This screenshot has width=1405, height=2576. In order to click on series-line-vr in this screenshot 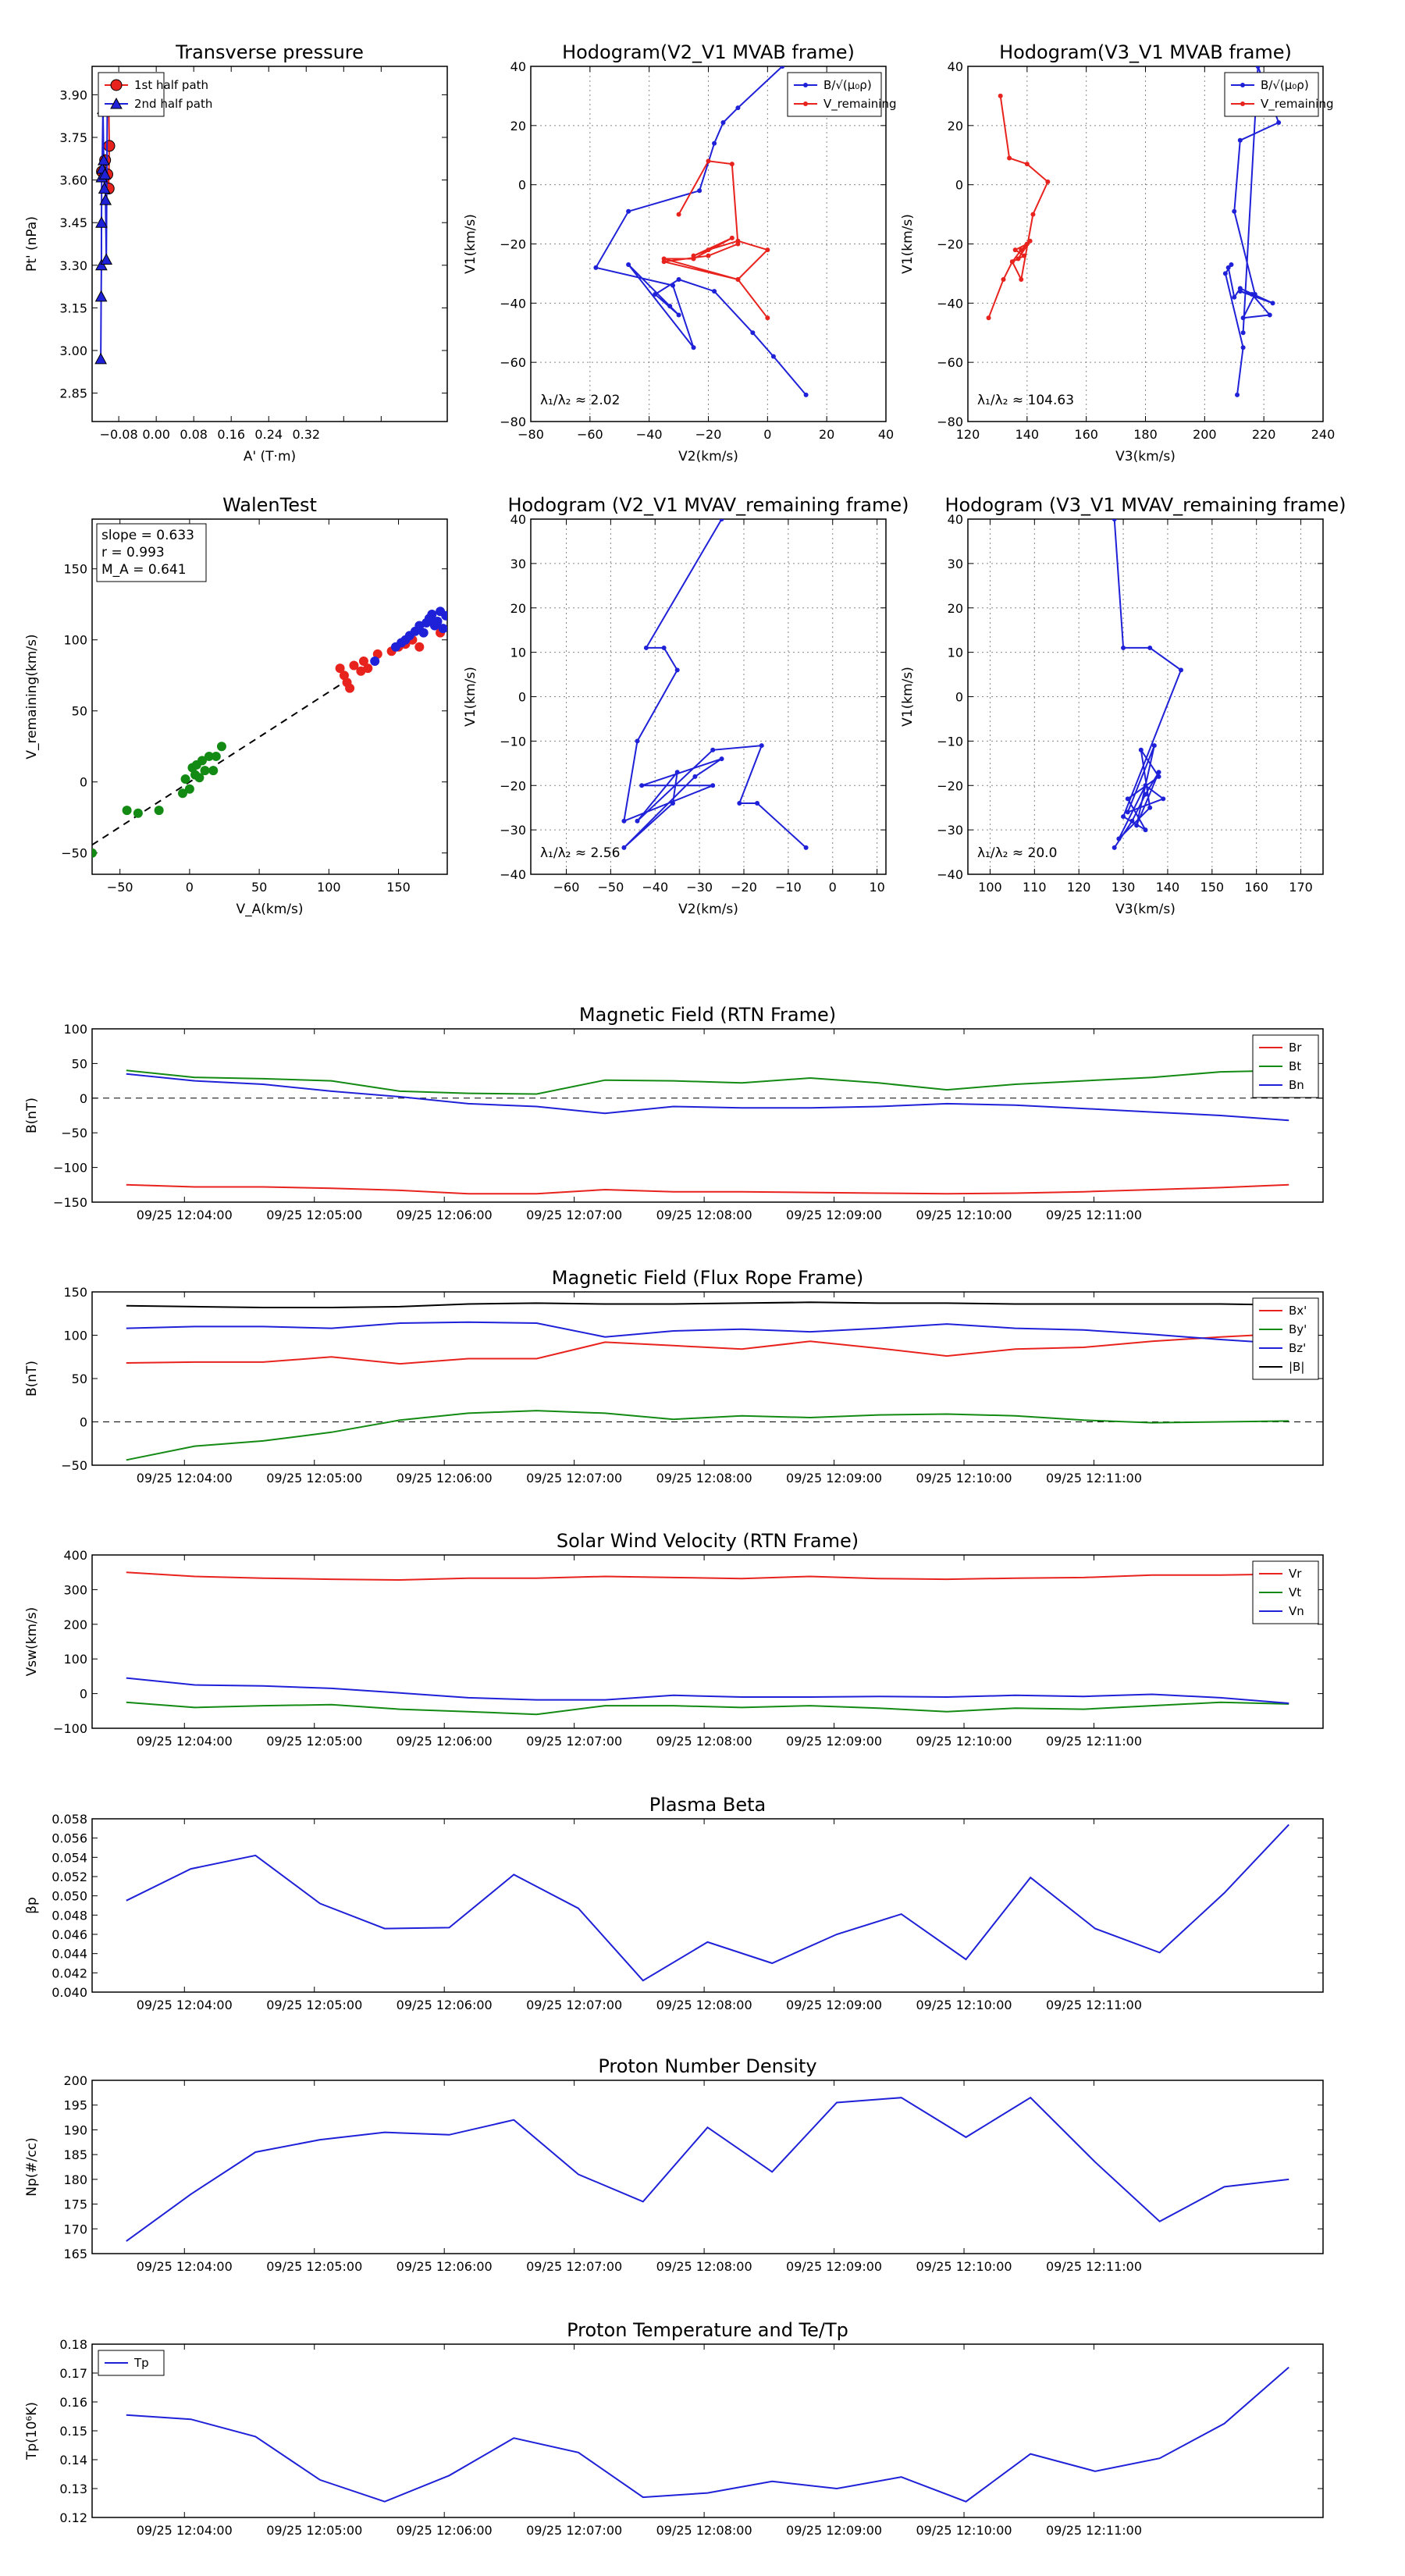, I will do `click(708, 1576)`.